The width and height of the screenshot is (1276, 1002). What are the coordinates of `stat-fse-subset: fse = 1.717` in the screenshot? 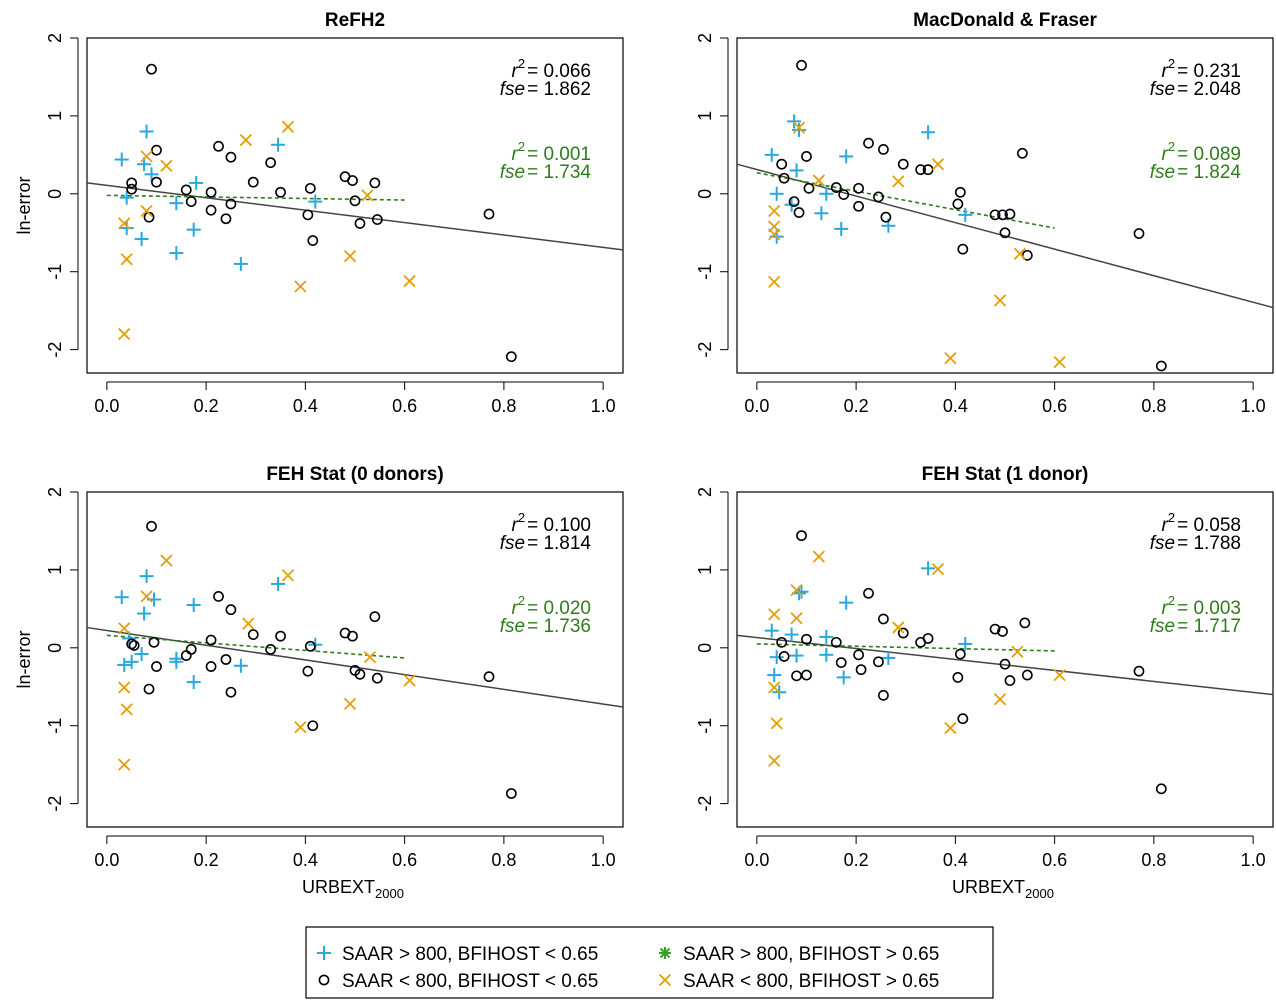 It's located at (1195, 626).